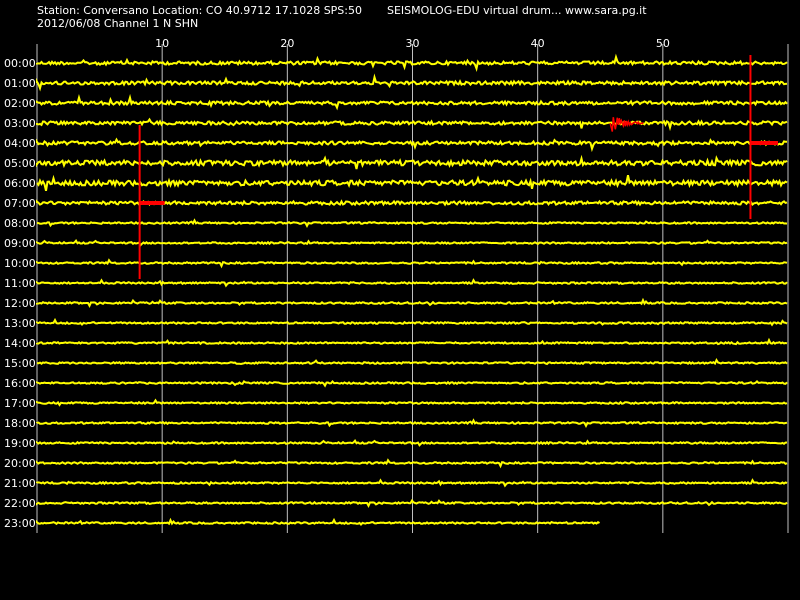  What do you see at coordinates (20, 483) in the screenshot?
I see `hour-label-2100: 21:00` at bounding box center [20, 483].